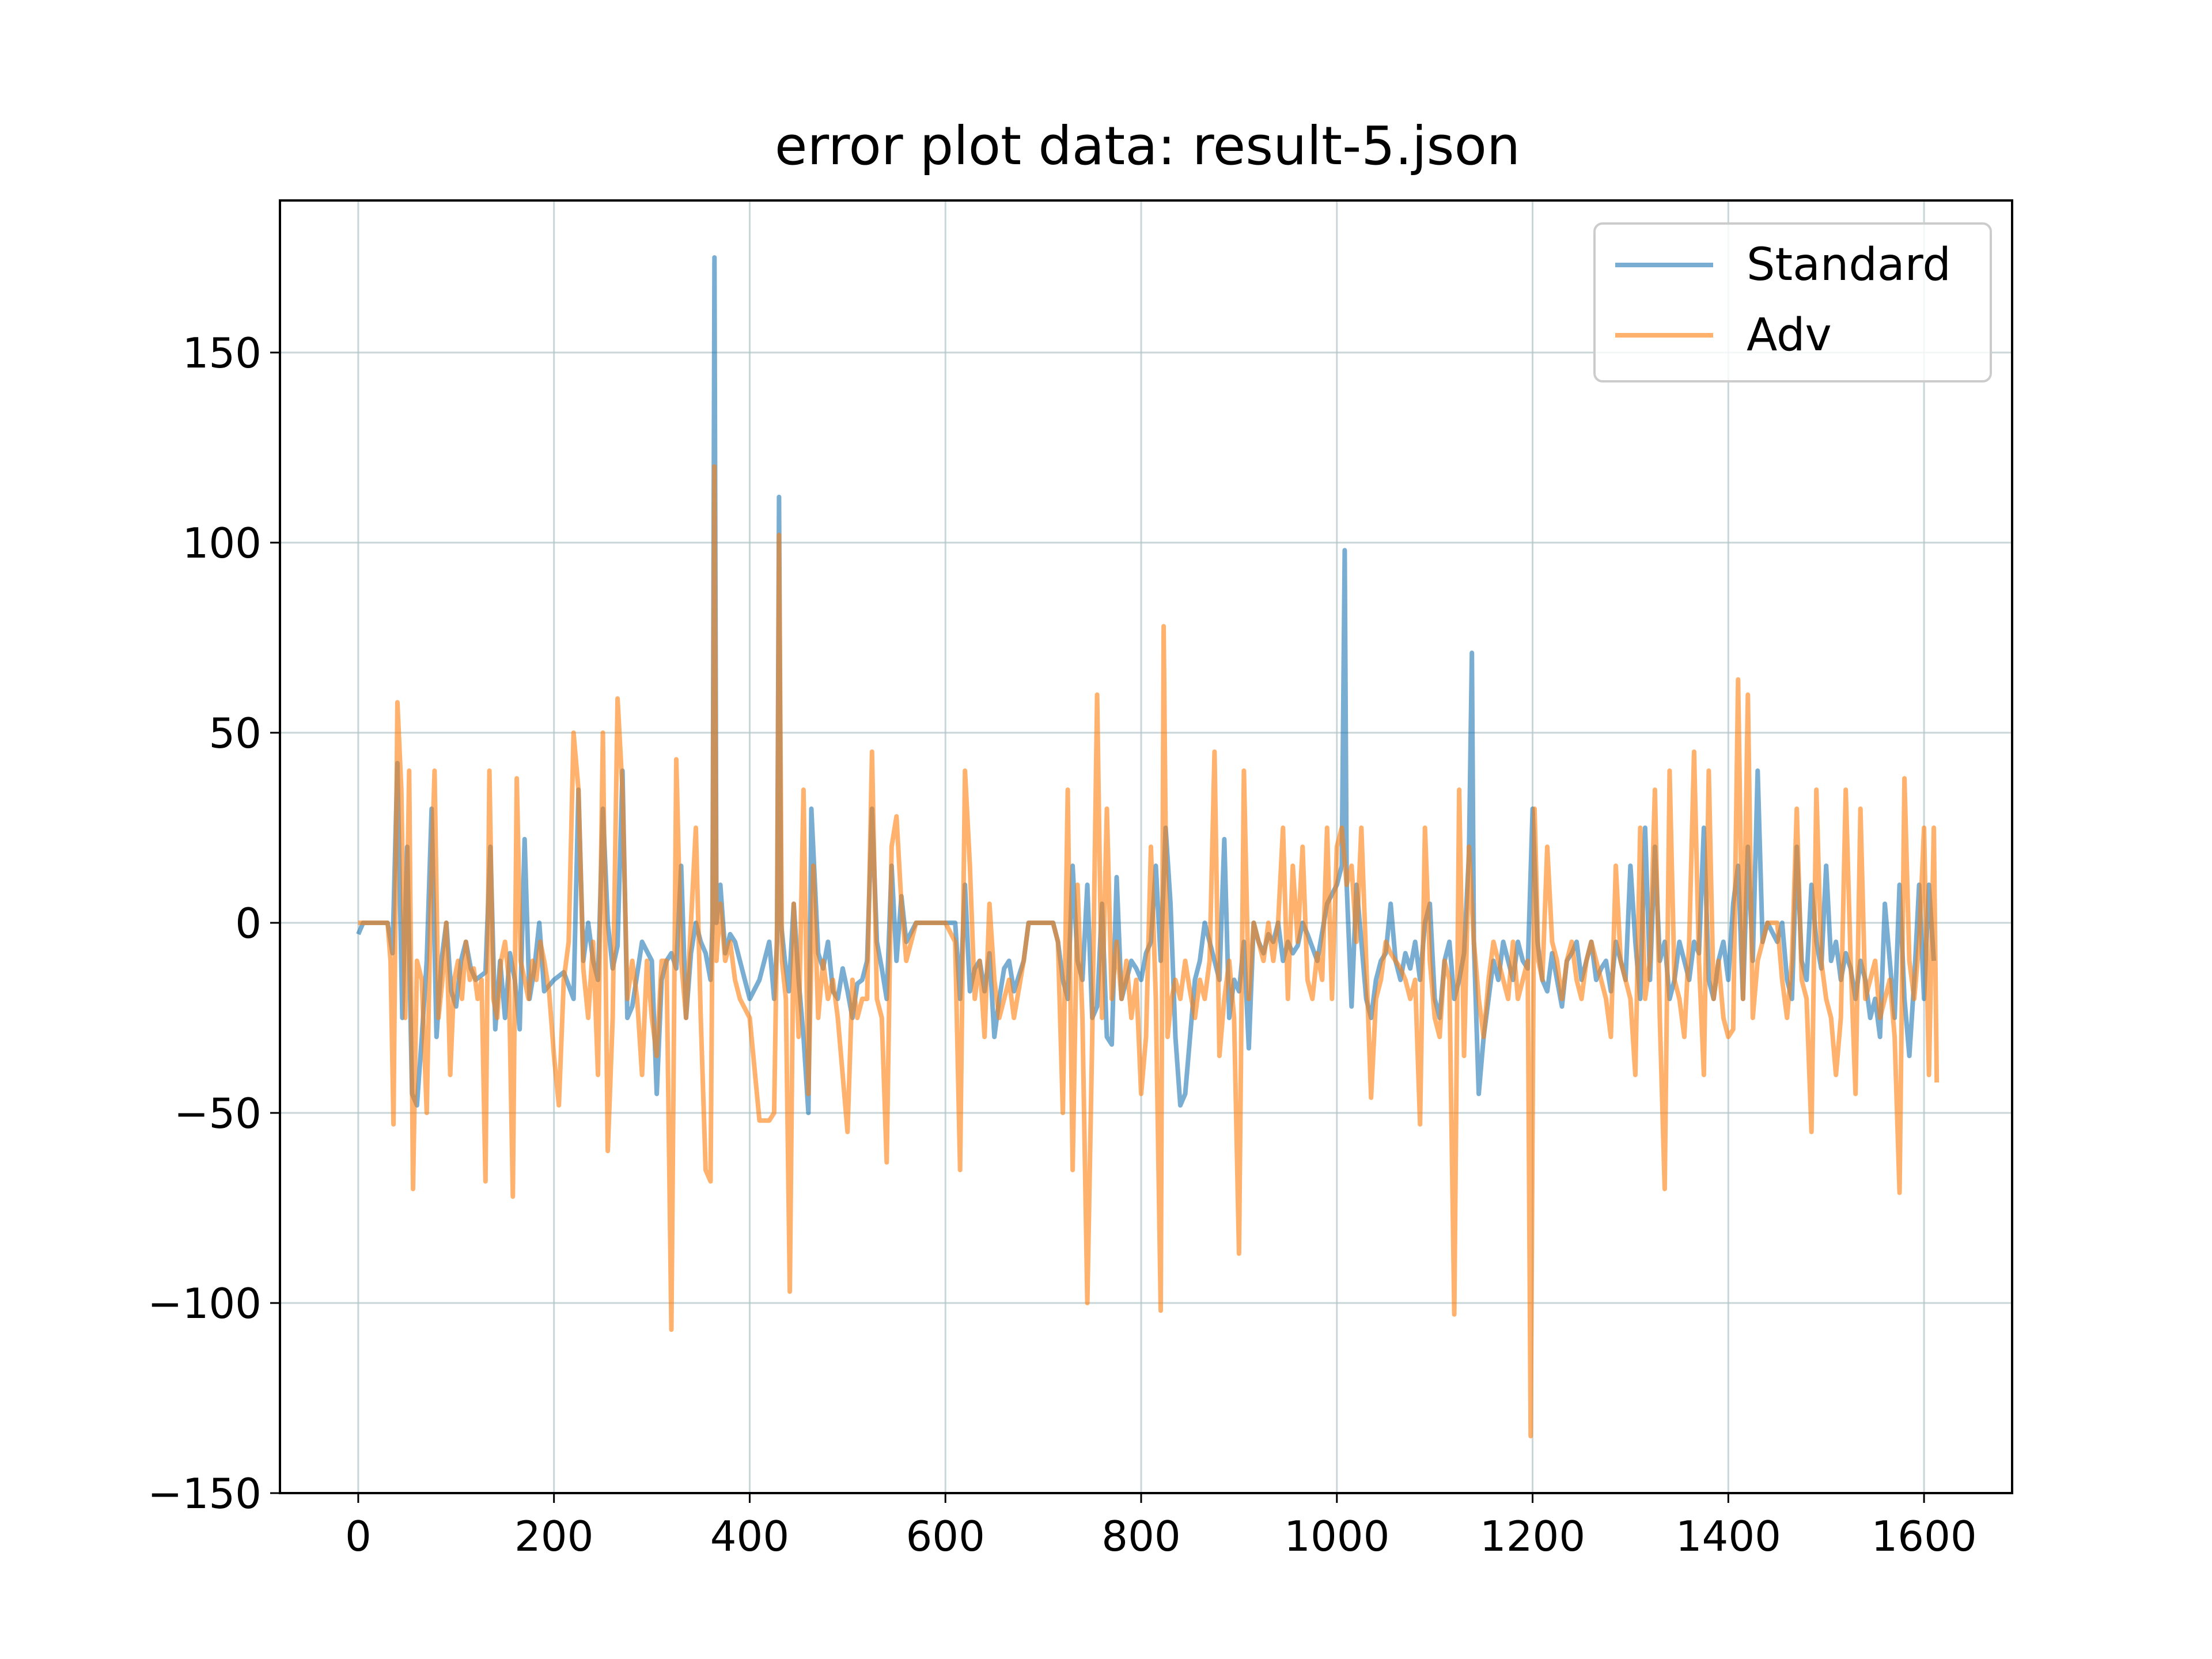  Describe the element at coordinates (204, 1303) in the screenshot. I see `y-tick-label: −100` at that location.